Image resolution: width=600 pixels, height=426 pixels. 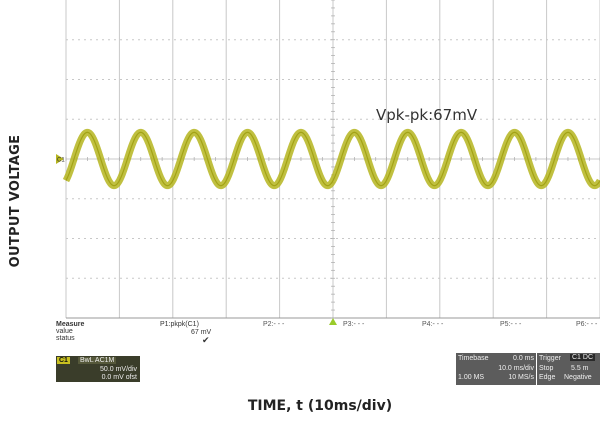 I want to click on channel-offset: 0.0 mV ofst, so click(x=119, y=377).